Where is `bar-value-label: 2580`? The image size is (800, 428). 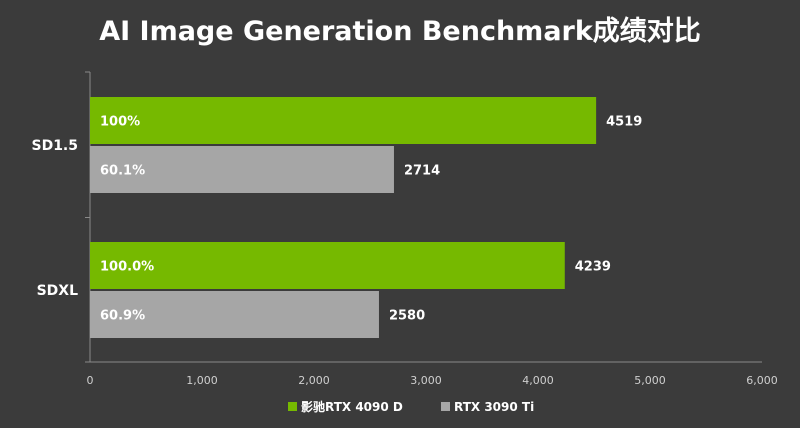
bar-value-label: 2580 is located at coordinates (407, 316).